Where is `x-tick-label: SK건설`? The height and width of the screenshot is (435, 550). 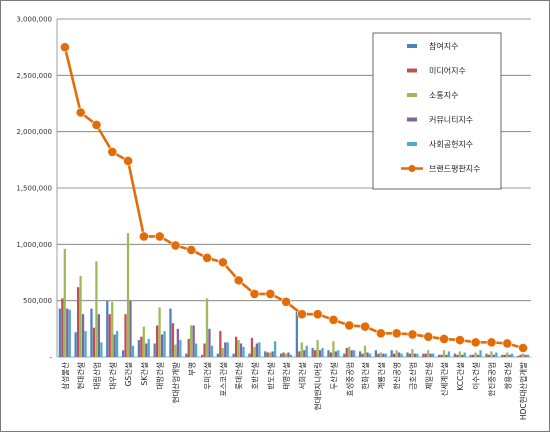
x-tick-label: SK건설 is located at coordinates (144, 374).